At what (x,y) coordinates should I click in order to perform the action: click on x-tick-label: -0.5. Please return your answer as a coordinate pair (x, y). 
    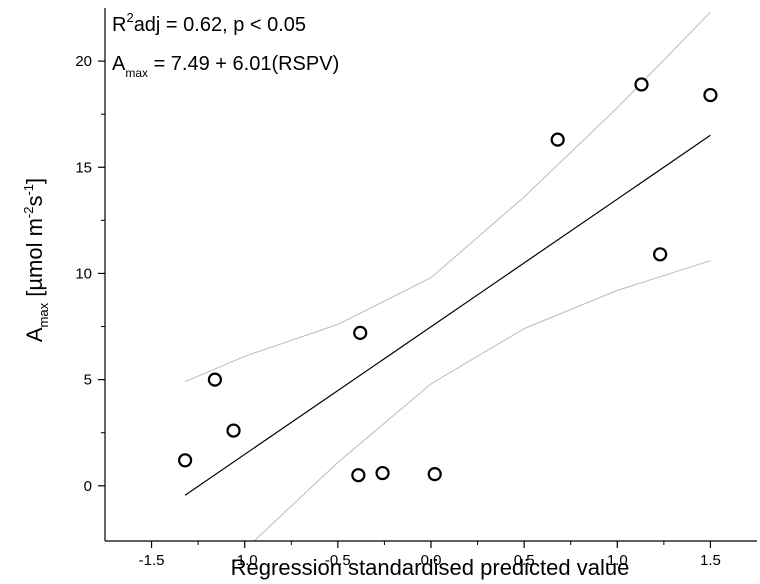
    Looking at the image, I should click on (338, 560).